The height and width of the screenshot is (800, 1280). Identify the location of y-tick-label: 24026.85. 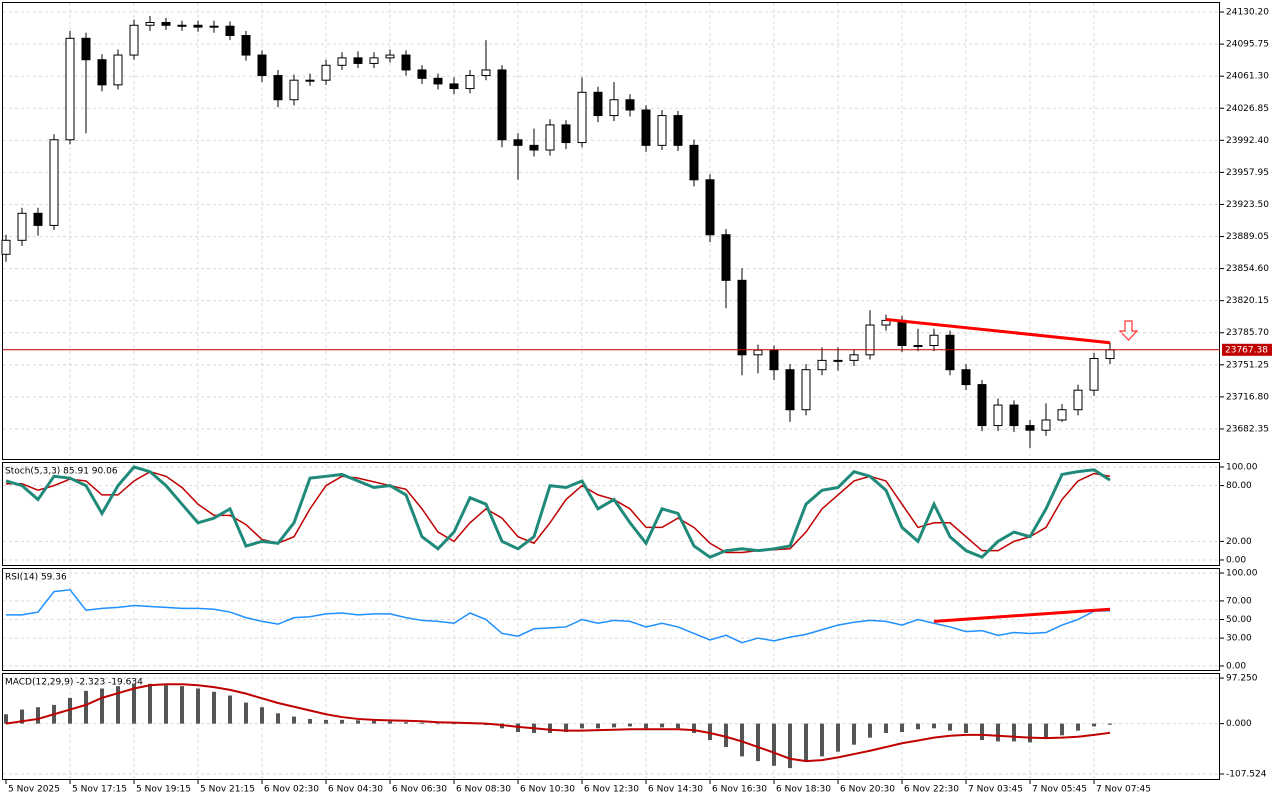
(1247, 109).